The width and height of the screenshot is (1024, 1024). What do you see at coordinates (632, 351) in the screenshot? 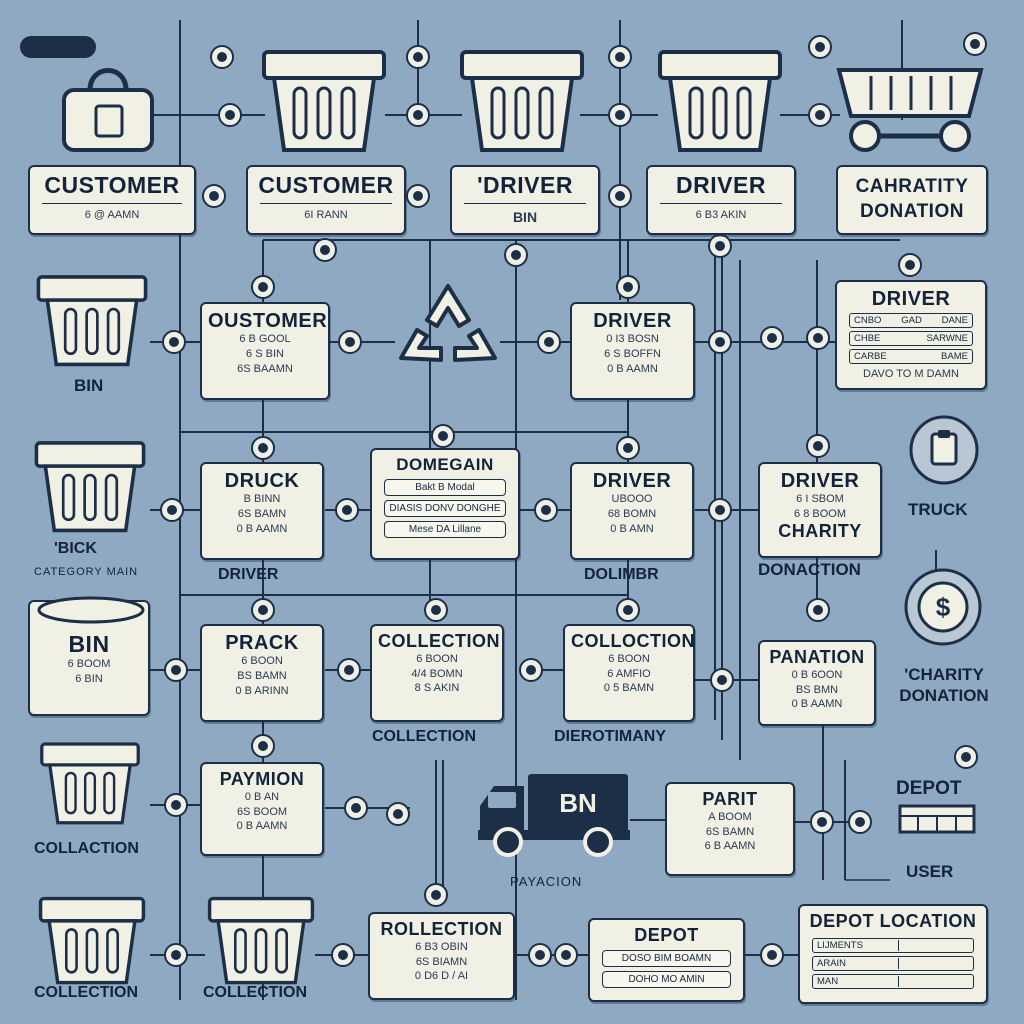
I see `driver-detail-card: DRIVER 0 I3 BOSN 6 S BOFFN 0 B AAMN` at bounding box center [632, 351].